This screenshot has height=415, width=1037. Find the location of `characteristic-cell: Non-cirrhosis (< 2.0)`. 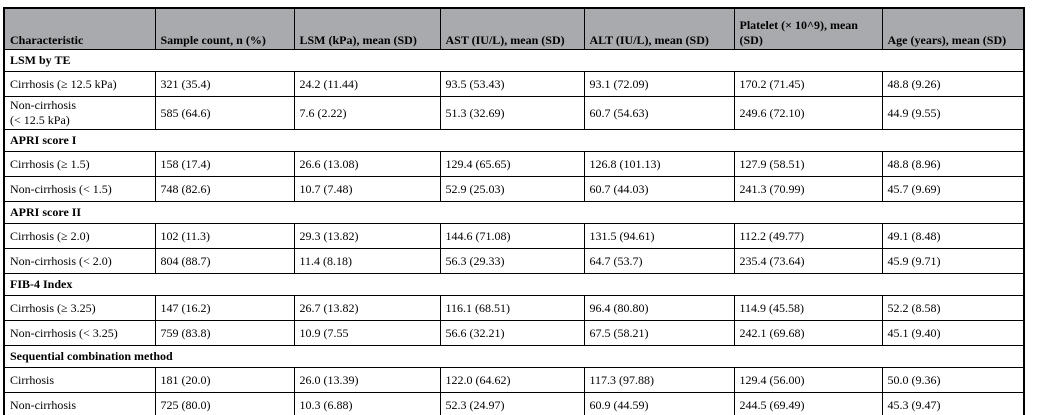

characteristic-cell: Non-cirrhosis (< 2.0) is located at coordinates (79, 261).